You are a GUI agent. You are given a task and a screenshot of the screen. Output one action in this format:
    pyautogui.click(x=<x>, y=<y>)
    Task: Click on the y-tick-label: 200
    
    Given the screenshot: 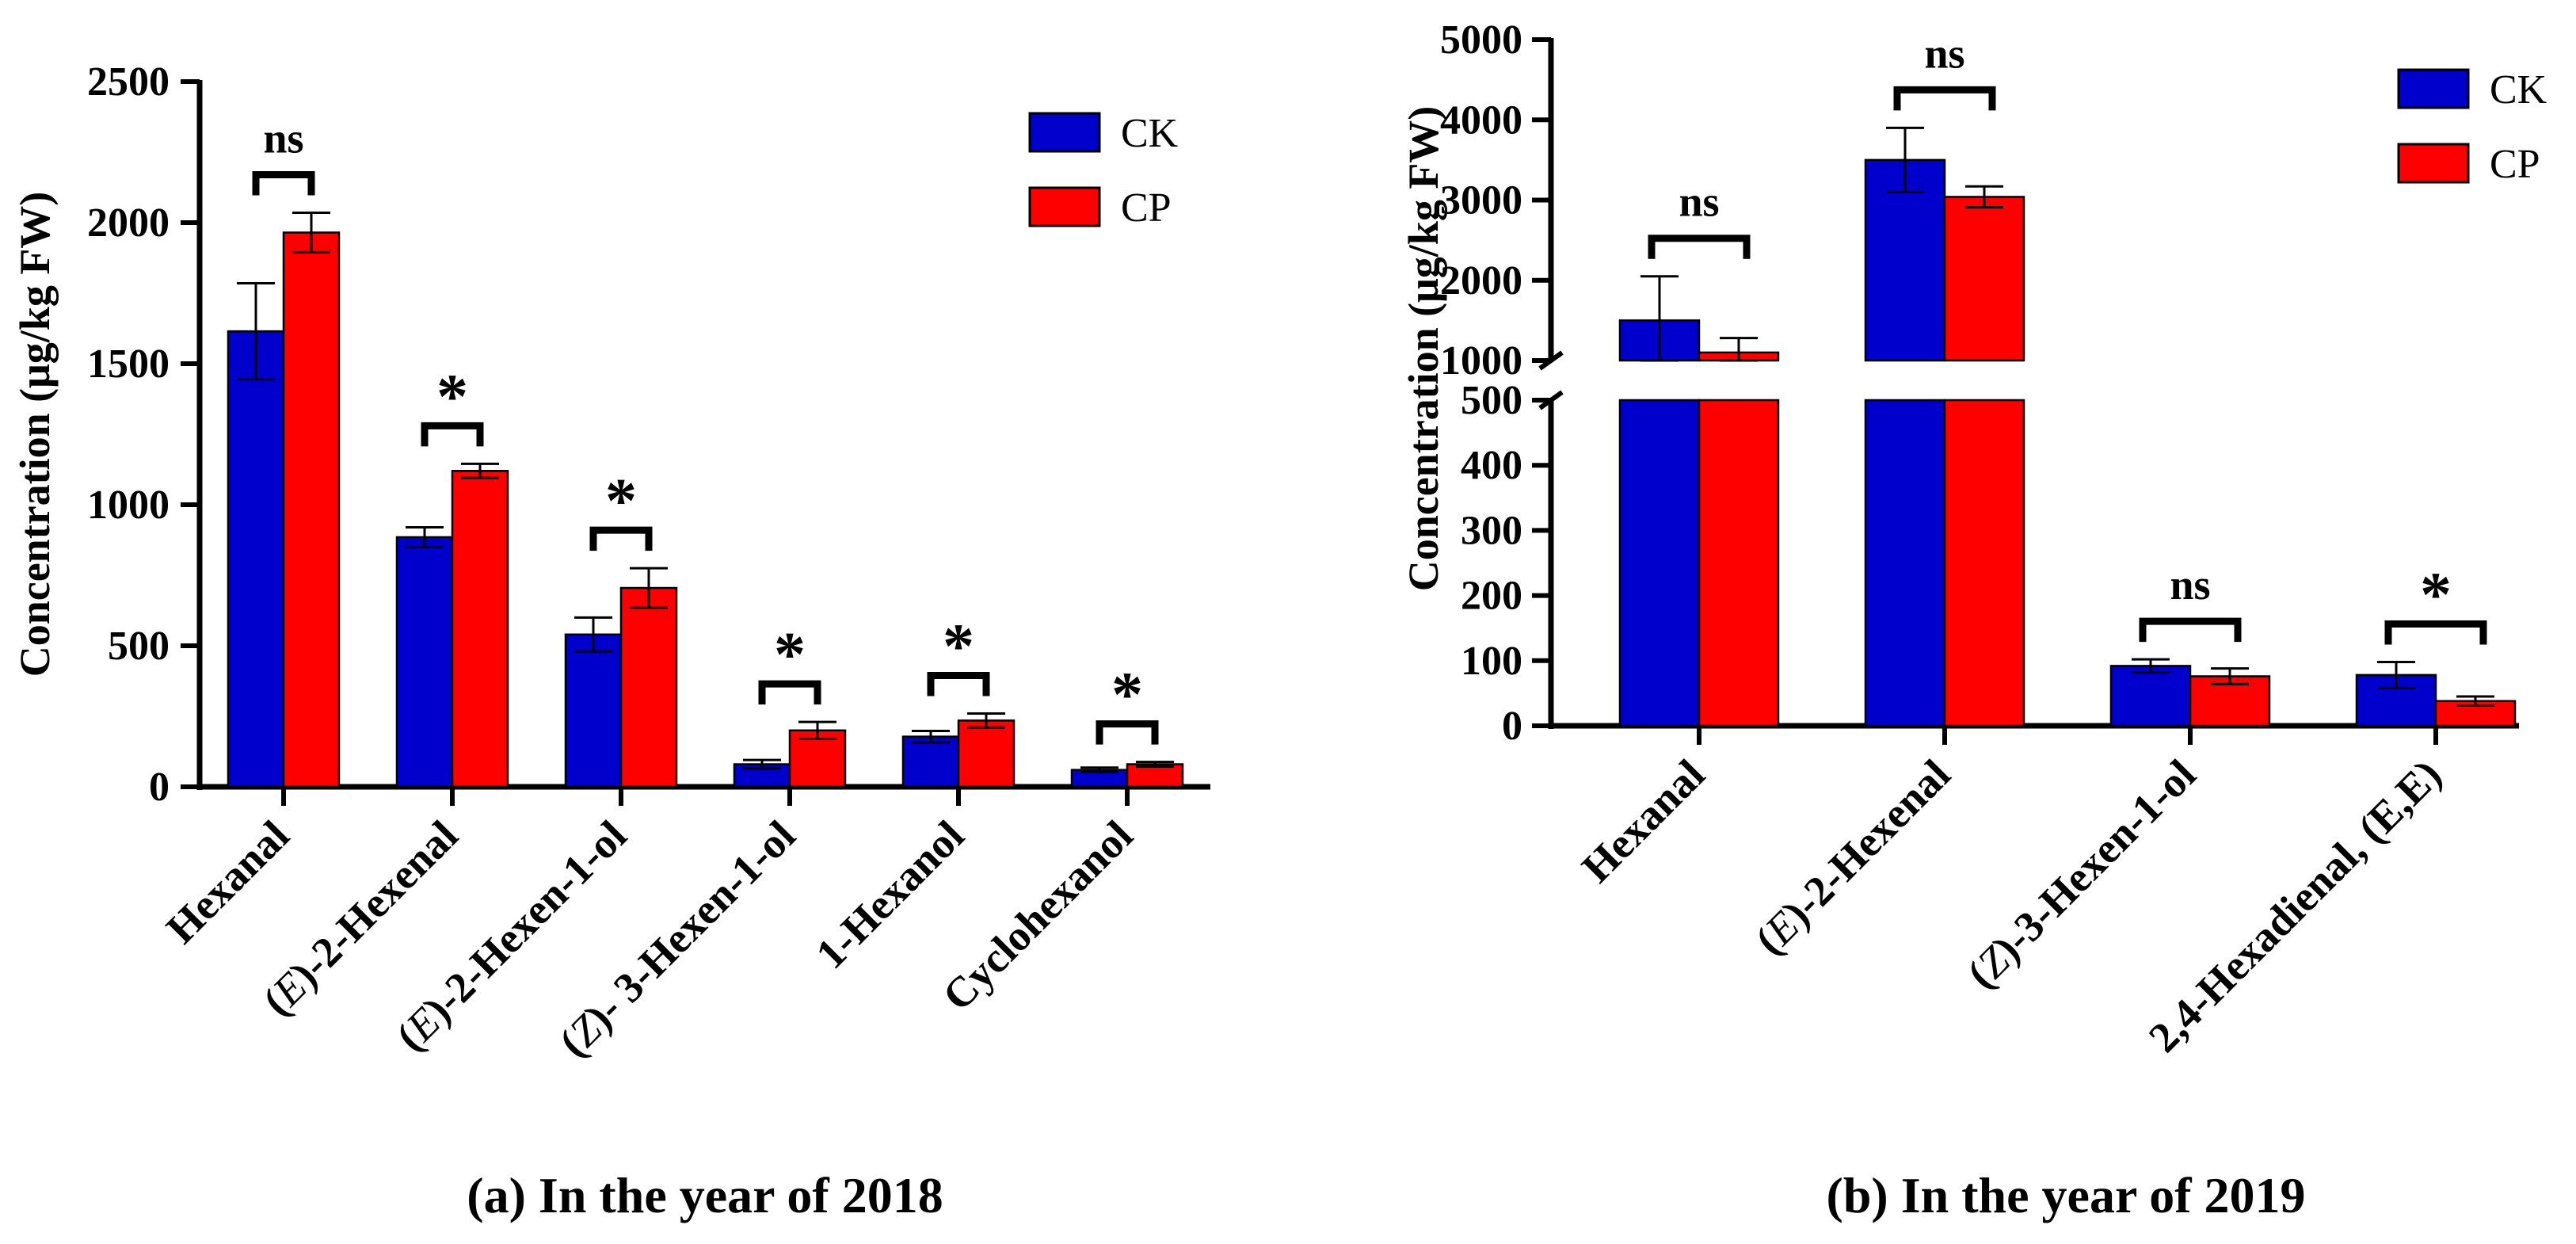 What is the action you would take?
    pyautogui.click(x=1491, y=596)
    